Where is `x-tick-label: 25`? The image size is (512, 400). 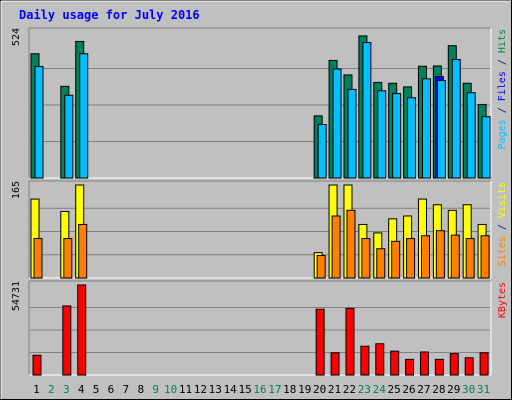 x-tick-label: 25 is located at coordinates (394, 389).